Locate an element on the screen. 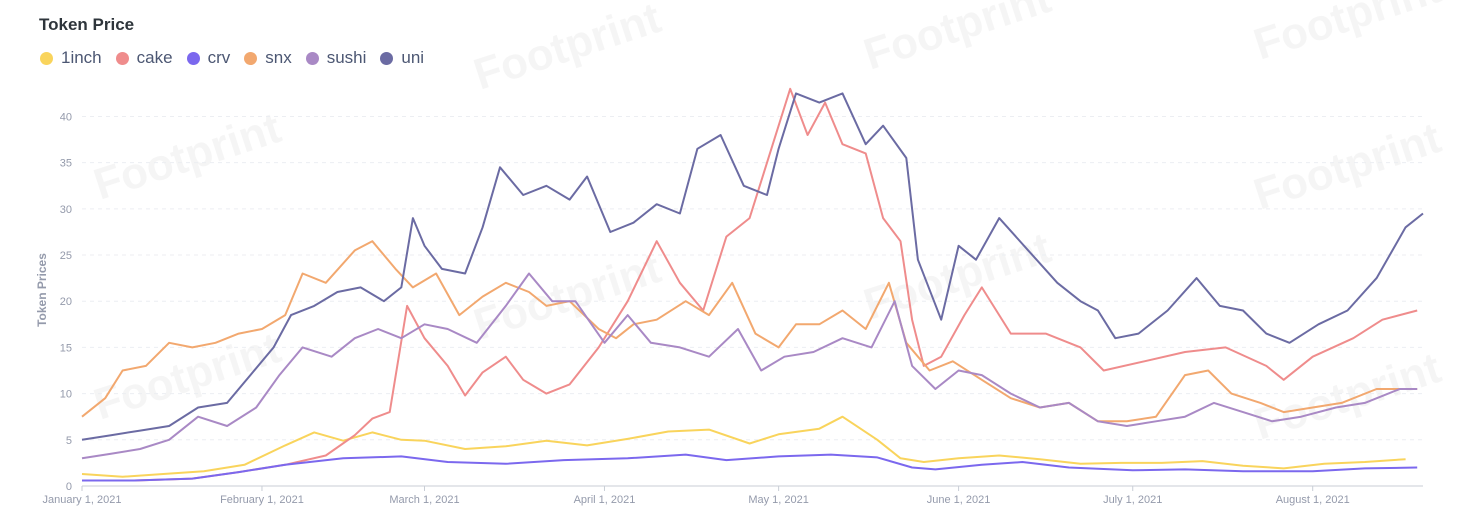  legend-label: sushi is located at coordinates (346, 57).